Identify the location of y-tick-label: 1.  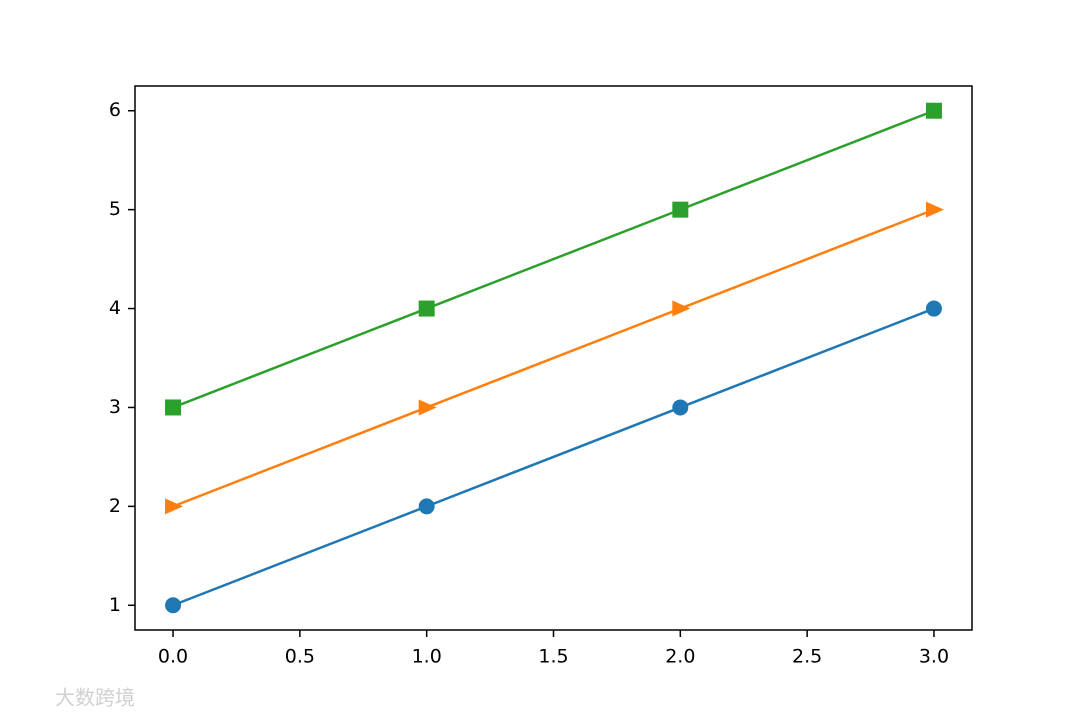
(115, 605).